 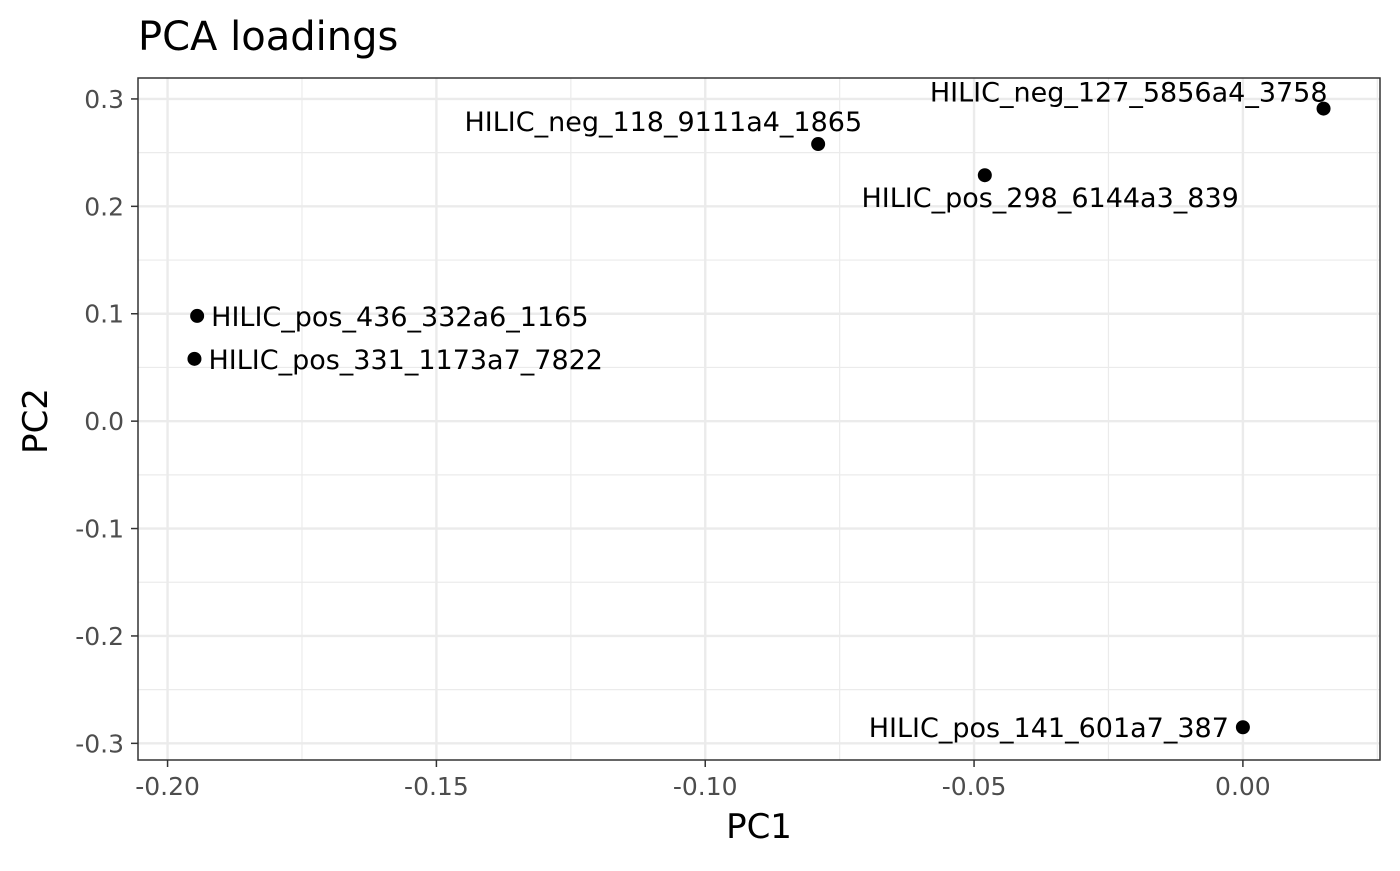 What do you see at coordinates (663, 122) in the screenshot?
I see `point-label: HILIC_neg_118_9111a4_1865` at bounding box center [663, 122].